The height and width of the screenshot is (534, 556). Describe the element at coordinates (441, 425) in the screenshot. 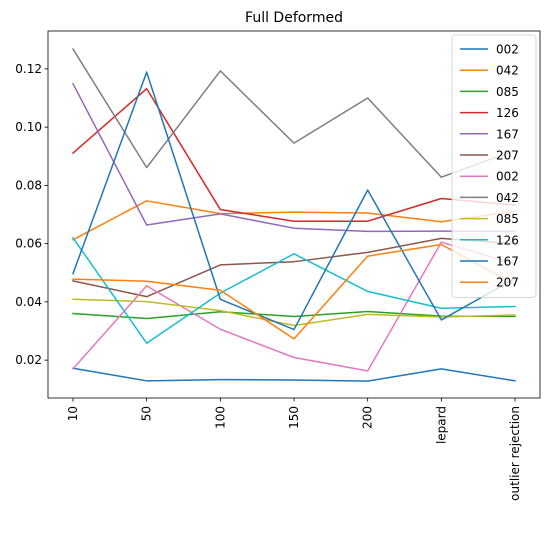

I see `x-tick-label: lepard` at that location.